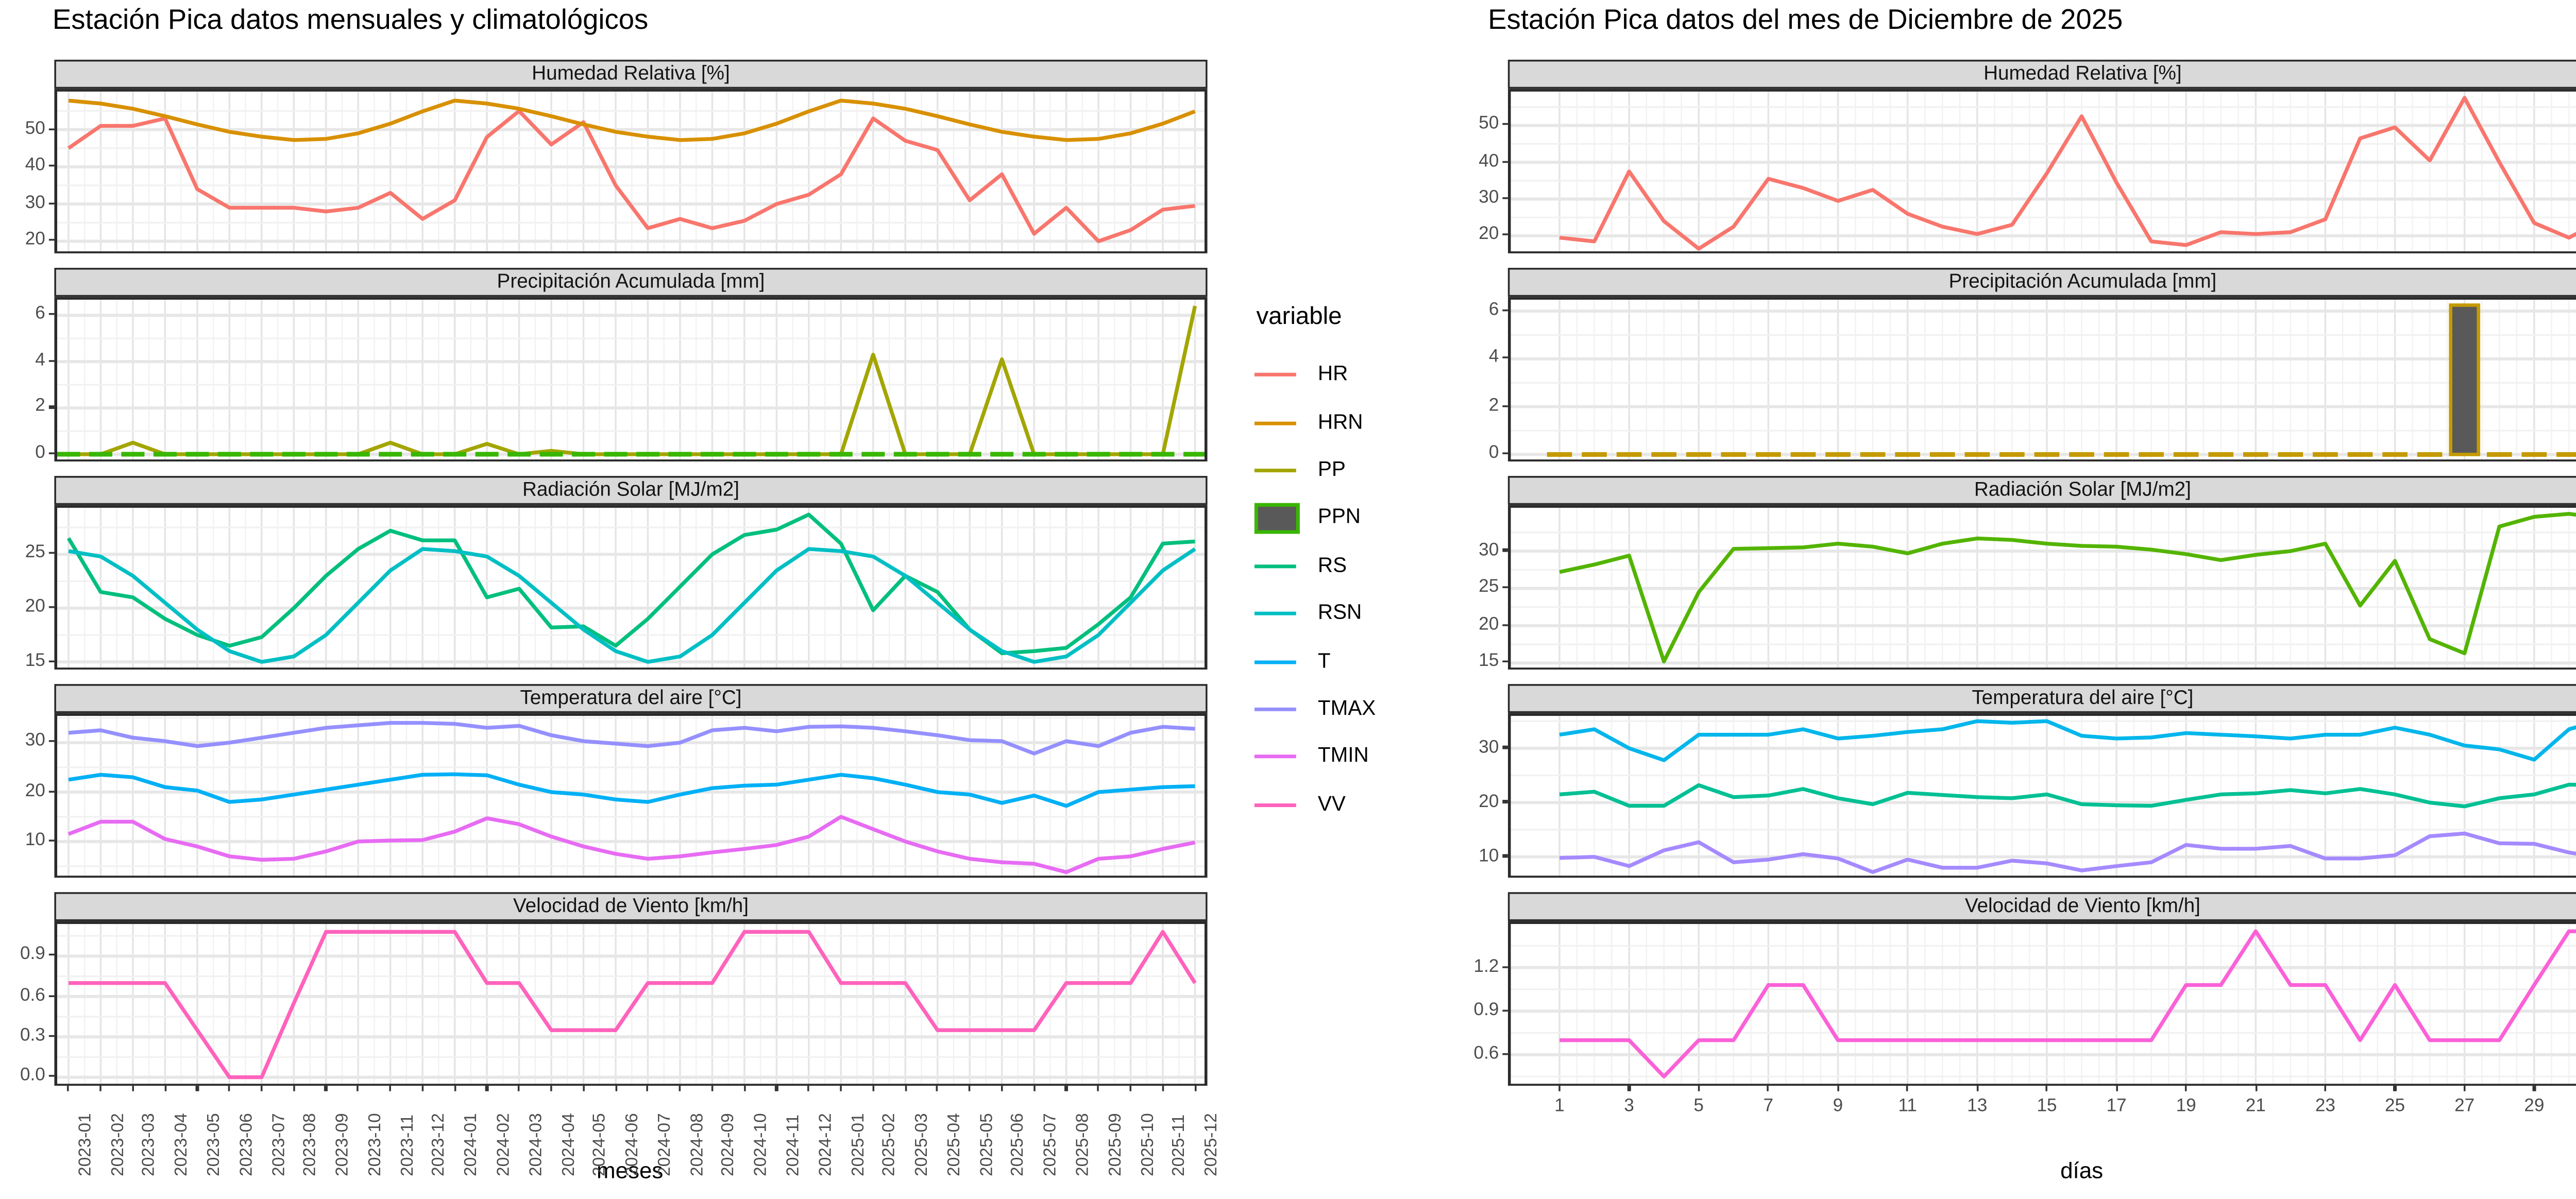 Image resolution: width=2576 pixels, height=1199 pixels. What do you see at coordinates (1489, 662) in the screenshot?
I see `y-tick-label: 15` at bounding box center [1489, 662].